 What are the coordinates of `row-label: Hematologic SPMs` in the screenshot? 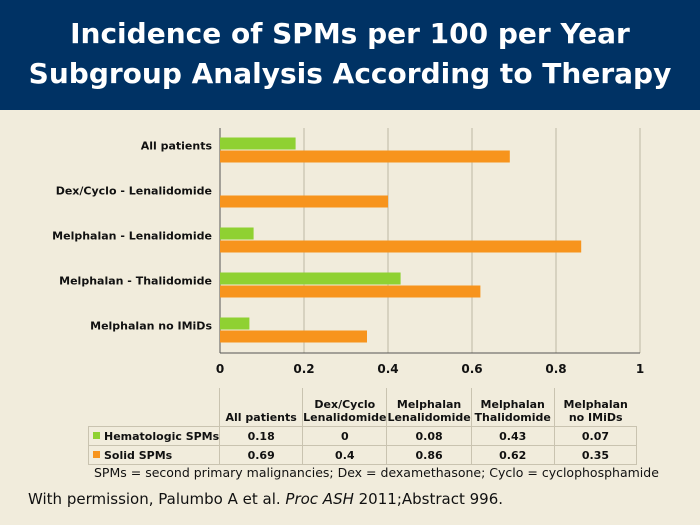 It's located at (162, 436).